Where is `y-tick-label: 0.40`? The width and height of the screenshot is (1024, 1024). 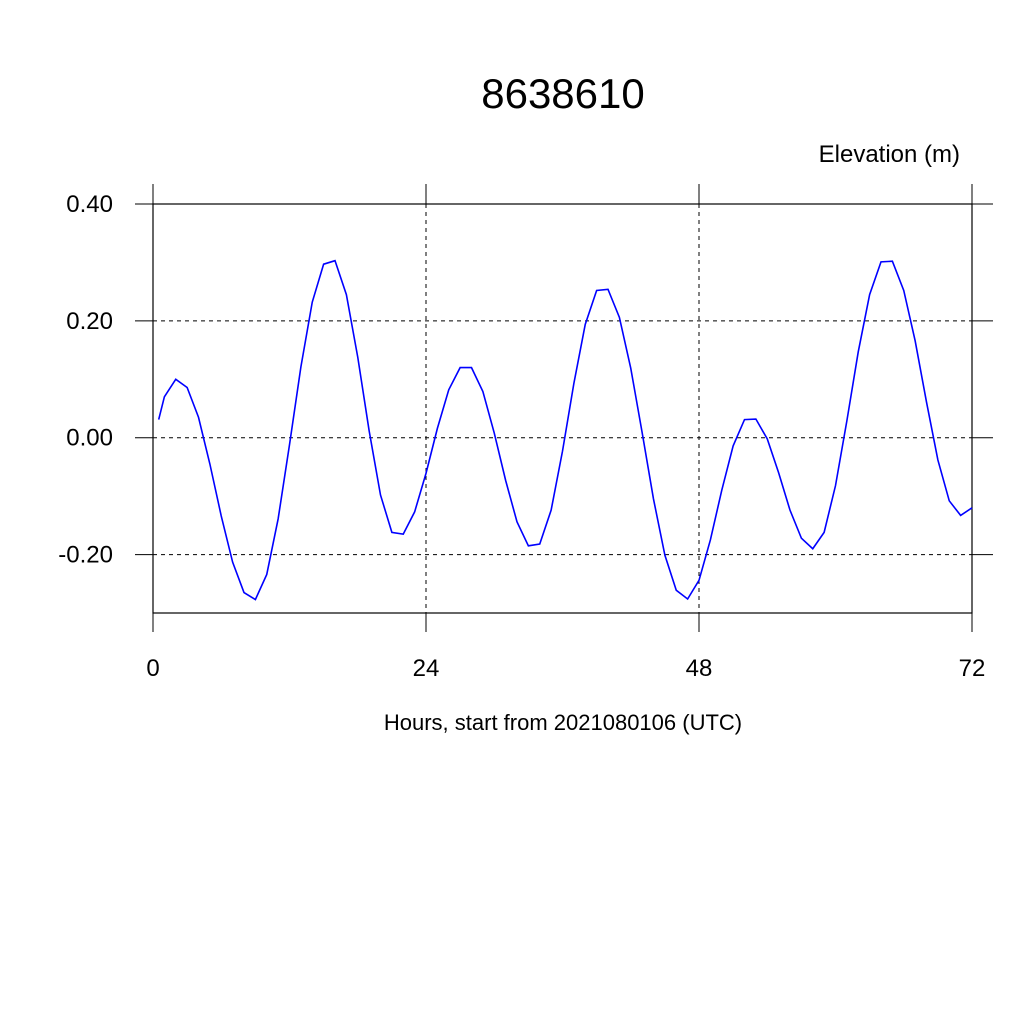 y-tick-label: 0.40 is located at coordinates (89, 204).